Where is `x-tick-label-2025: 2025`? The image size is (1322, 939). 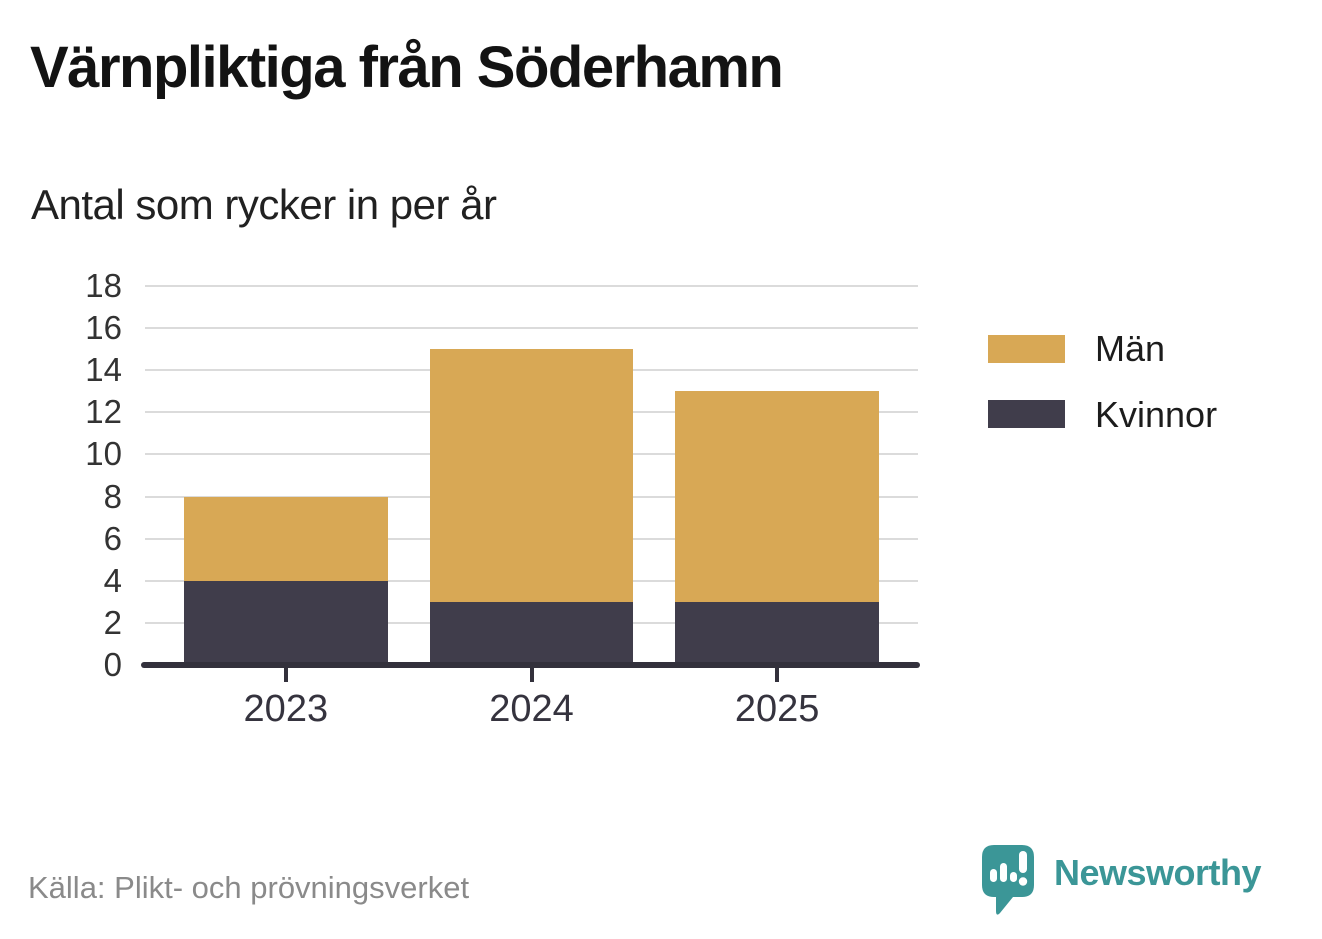
x-tick-label-2025: 2025 is located at coordinates (777, 709).